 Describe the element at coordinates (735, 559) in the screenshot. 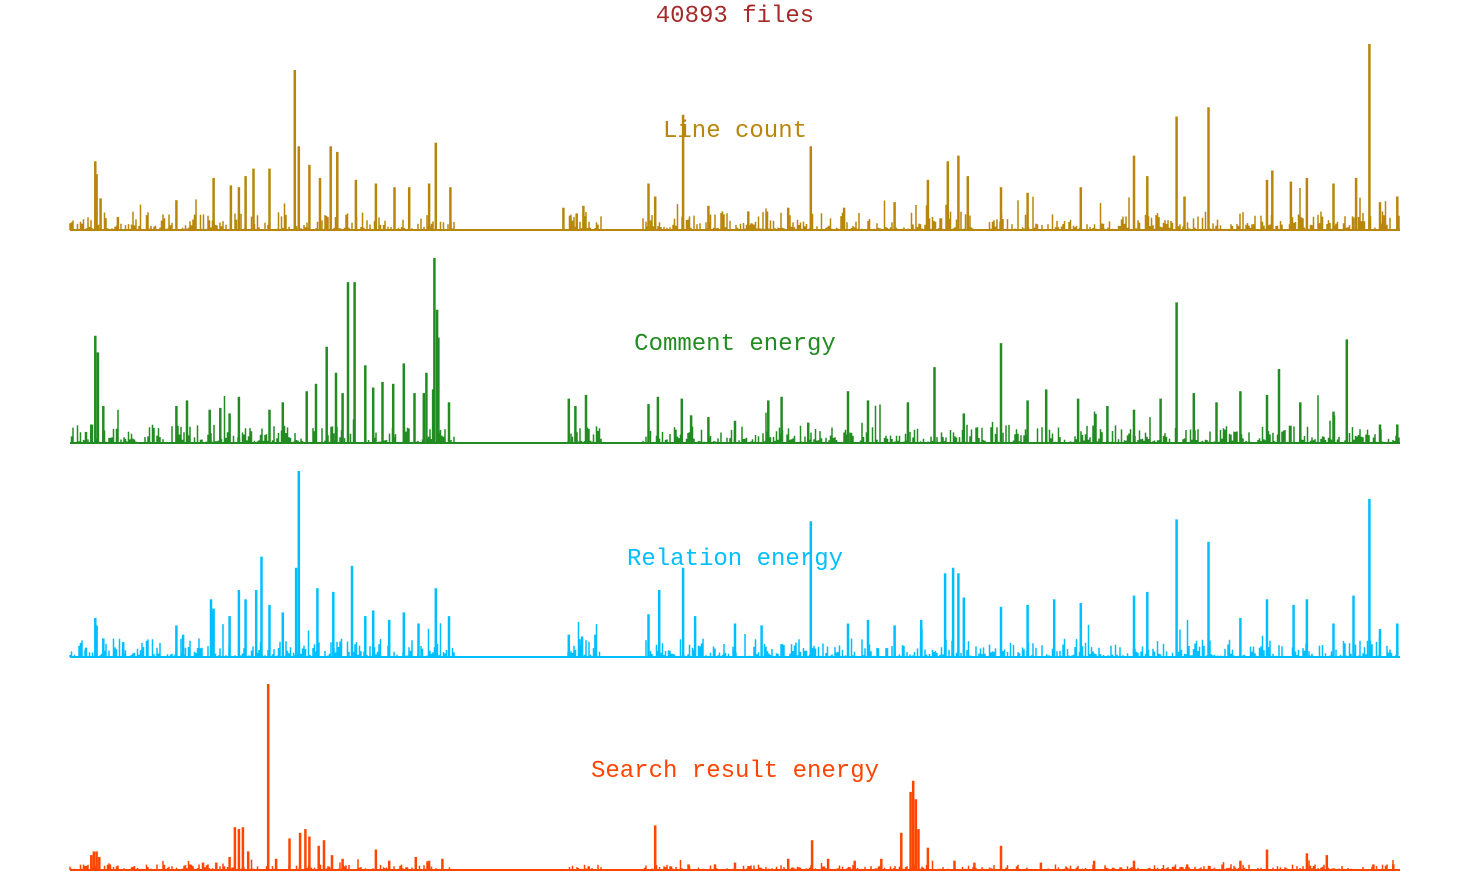

I see `series-label: Relation energy` at that location.